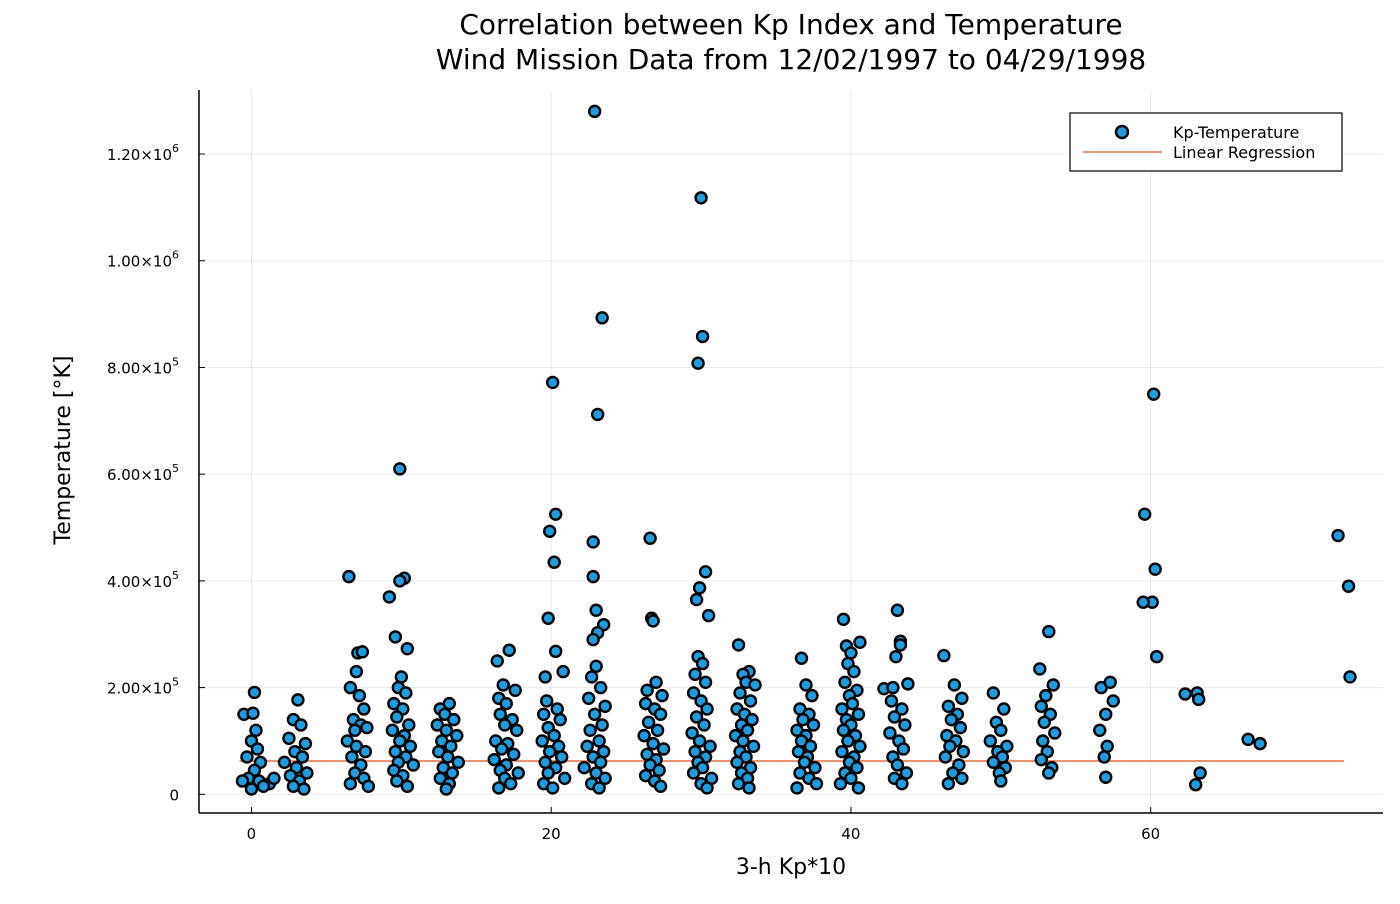 This screenshot has height=904, width=1400. Describe the element at coordinates (143, 153) in the screenshot. I see `y-tick-label: 1.20×10⁶` at that location.